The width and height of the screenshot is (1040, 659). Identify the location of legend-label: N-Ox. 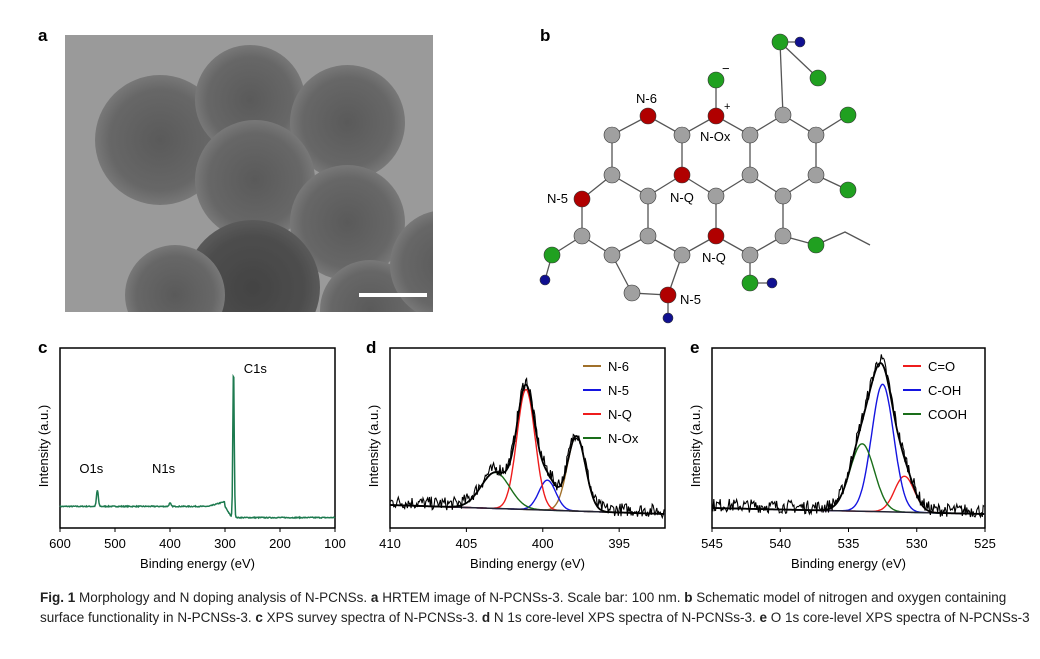
(623, 438).